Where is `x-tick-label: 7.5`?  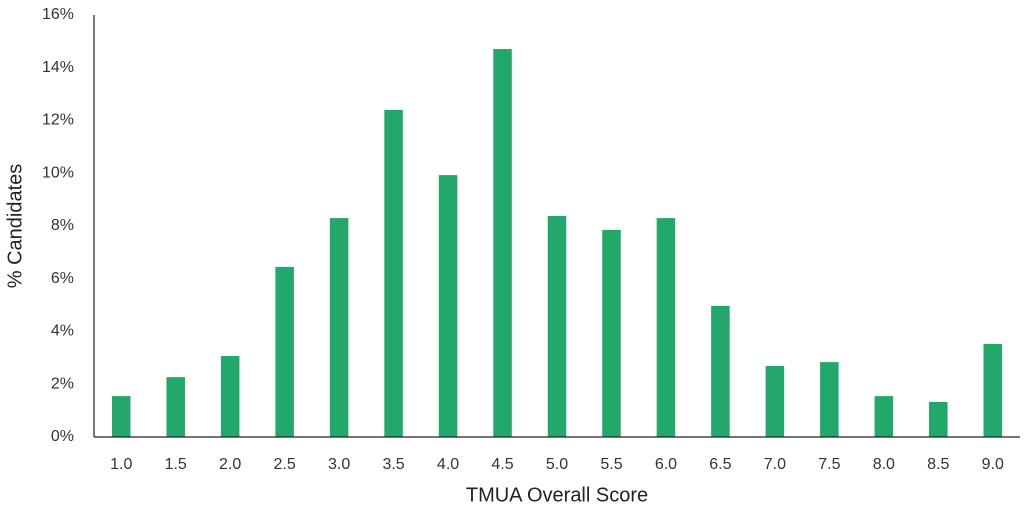 x-tick-label: 7.5 is located at coordinates (829, 464).